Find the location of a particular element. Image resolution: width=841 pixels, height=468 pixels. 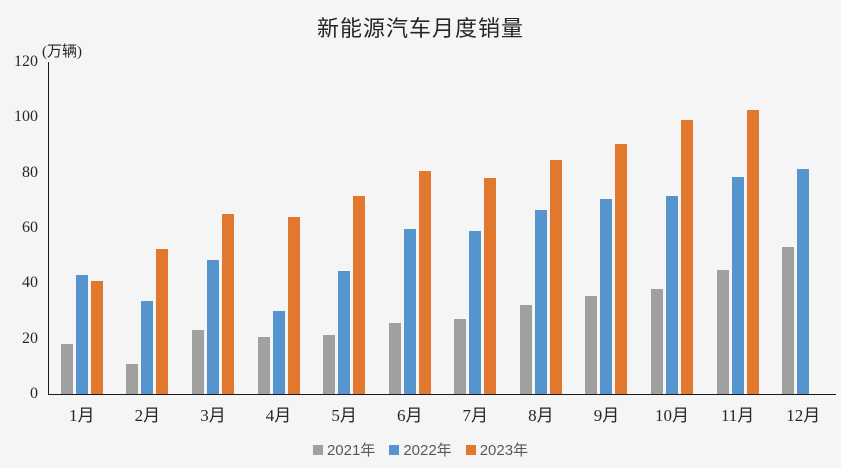

y-tick-label: 60 is located at coordinates (30, 227).